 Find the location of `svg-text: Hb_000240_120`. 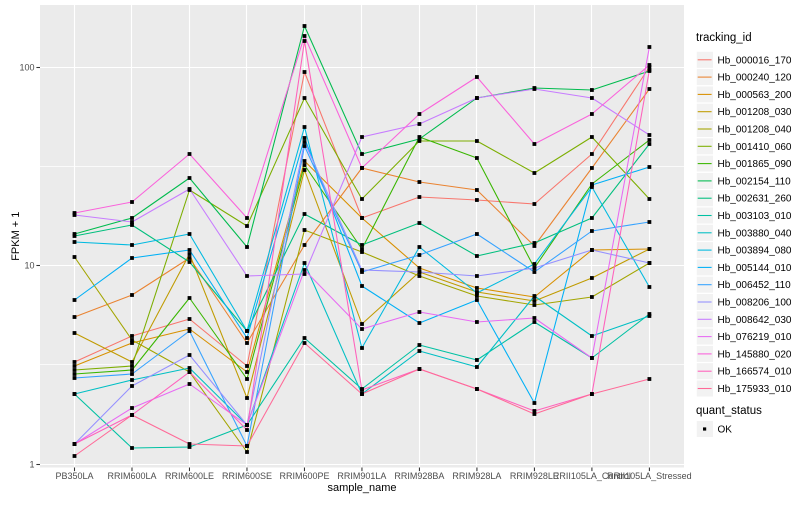

svg-text: Hb_000240_120 is located at coordinates (755, 78).